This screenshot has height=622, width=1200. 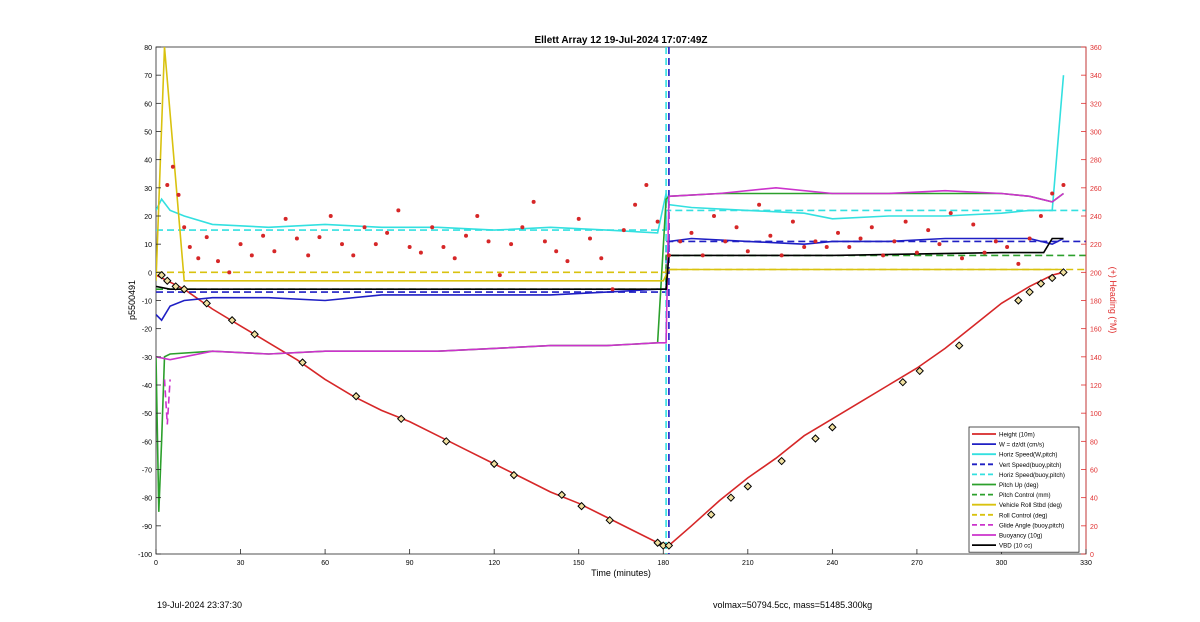 What do you see at coordinates (1023, 515) in the screenshot?
I see `legend-label: Roll Control (deg)` at bounding box center [1023, 515].